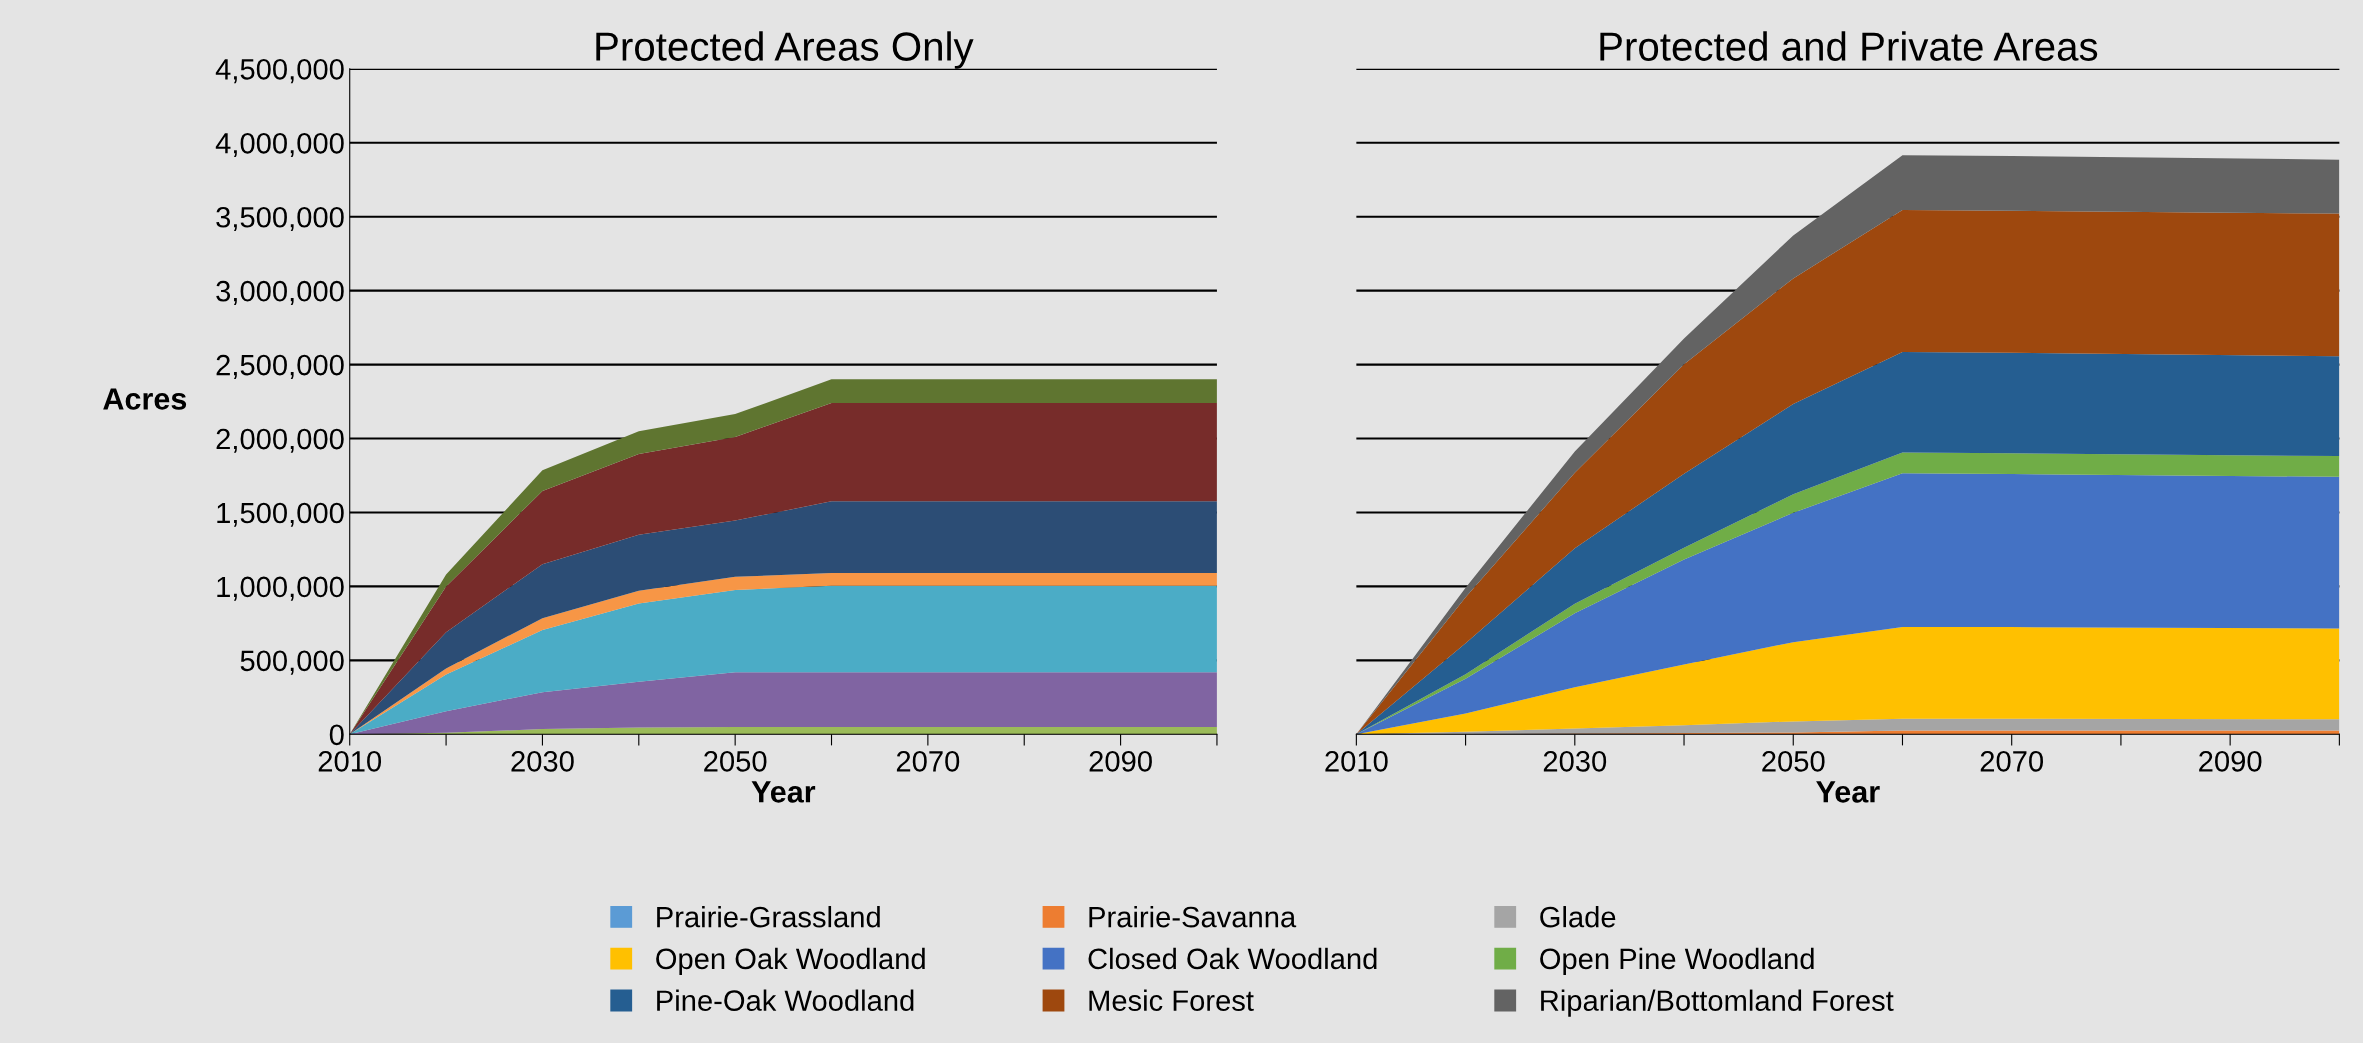  I want to click on y-tick-label: 0, so click(336, 735).